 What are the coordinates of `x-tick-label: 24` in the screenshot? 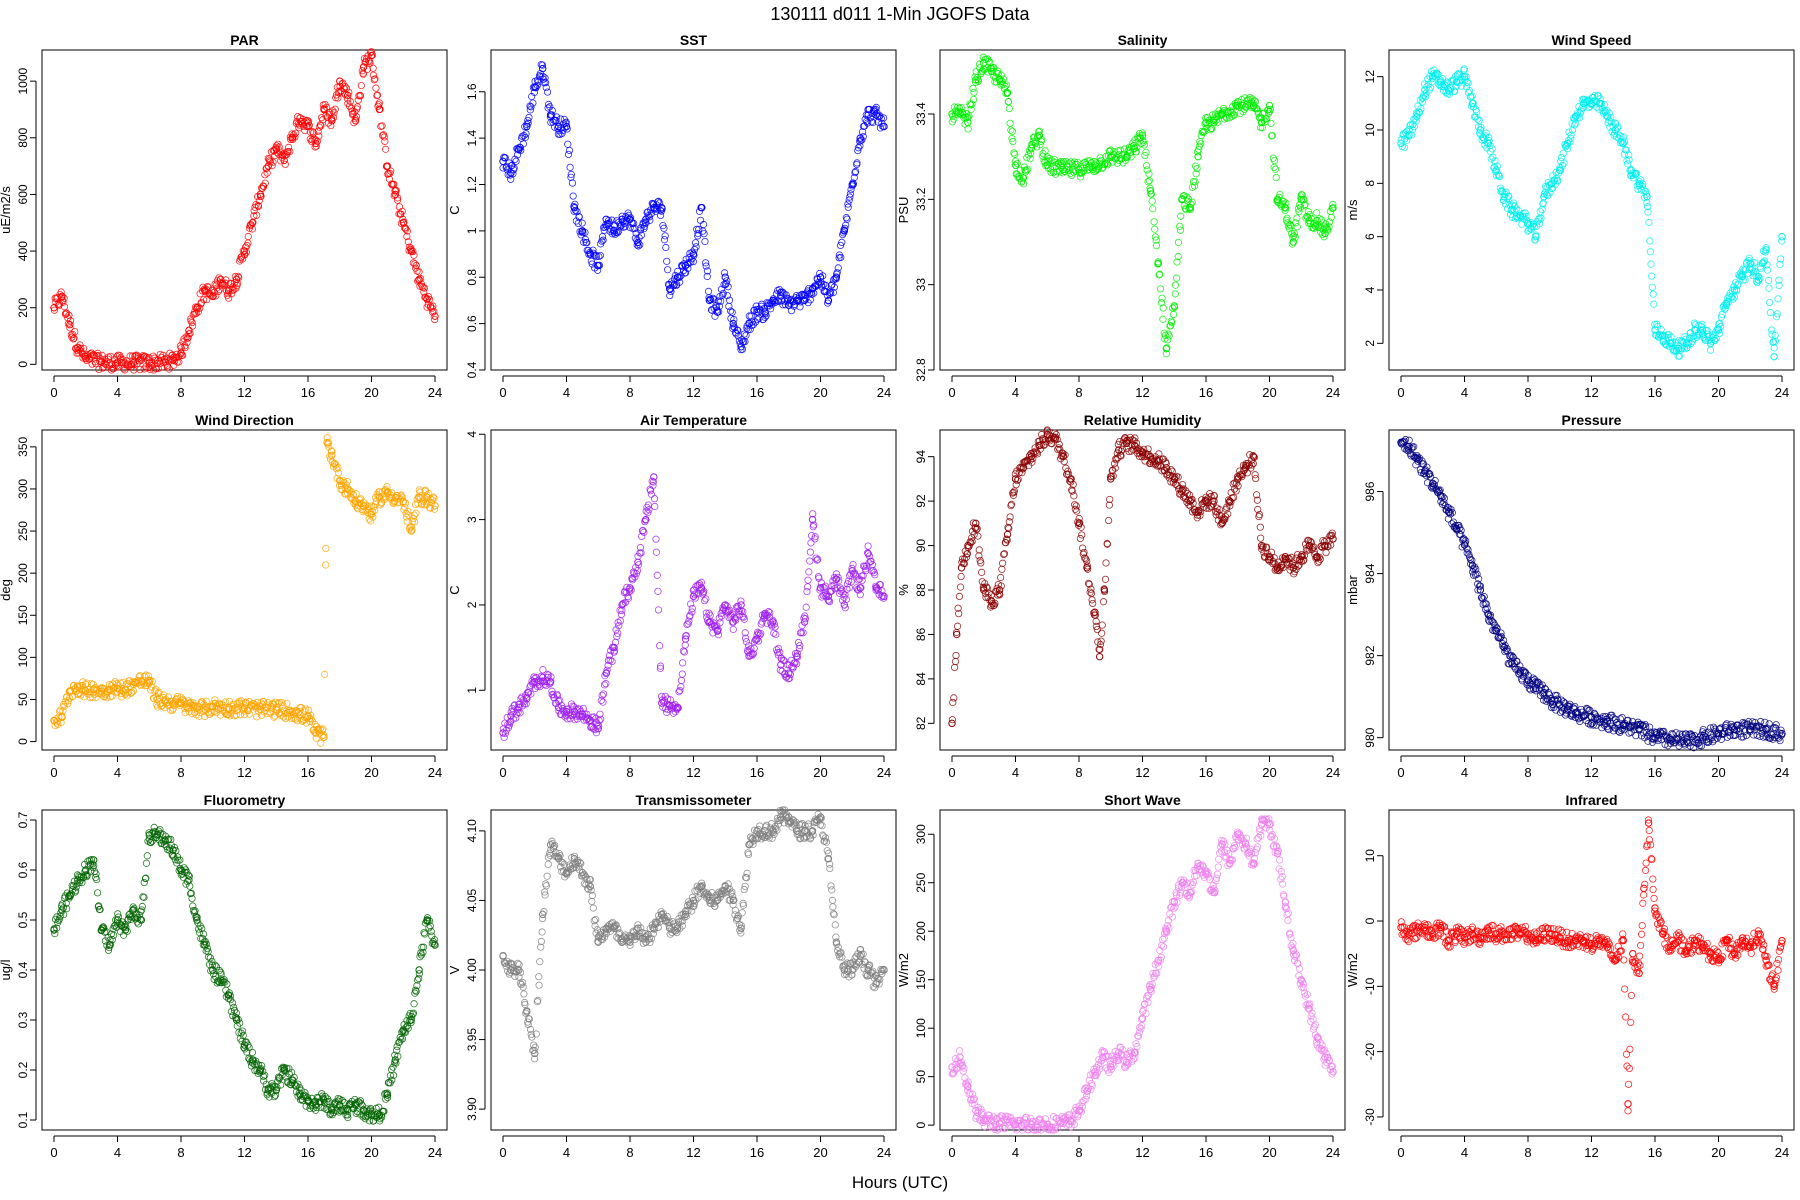 It's located at (435, 772).